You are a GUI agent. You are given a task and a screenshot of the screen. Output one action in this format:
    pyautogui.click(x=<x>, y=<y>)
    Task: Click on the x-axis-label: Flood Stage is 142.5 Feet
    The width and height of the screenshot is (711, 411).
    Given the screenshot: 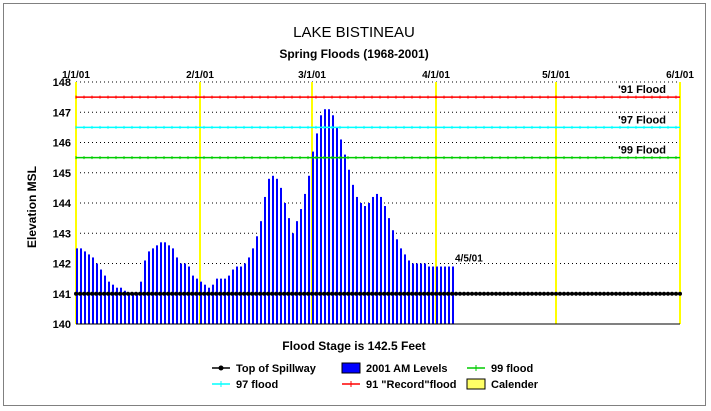 What is the action you would take?
    pyautogui.click(x=353, y=346)
    